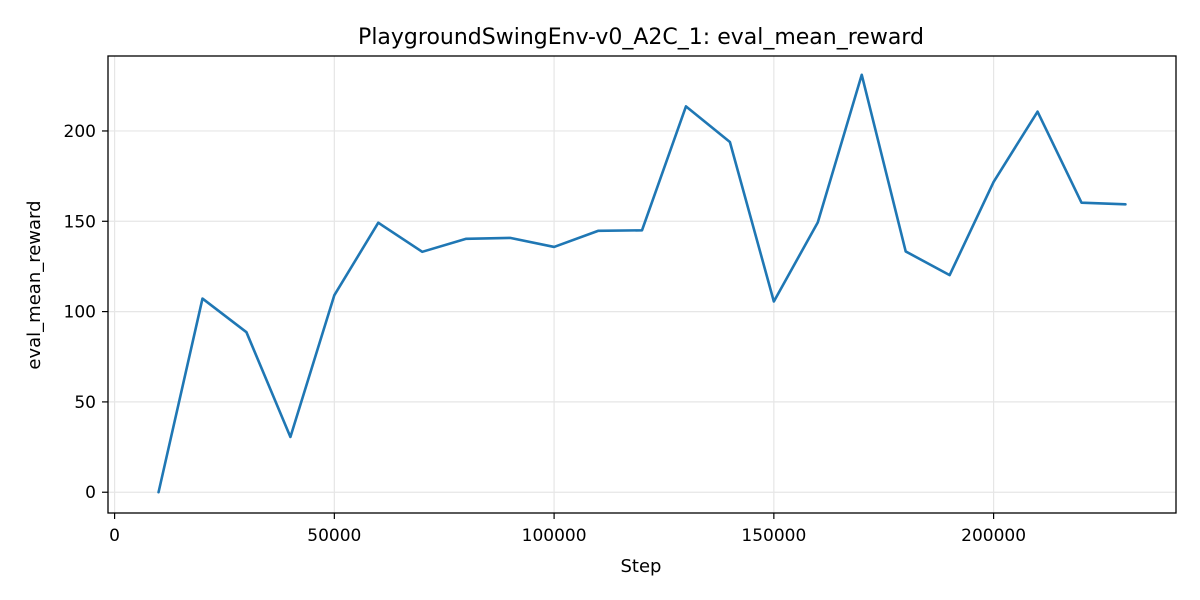 The height and width of the screenshot is (600, 1200). What do you see at coordinates (114, 536) in the screenshot?
I see `x-tick-label: 0` at bounding box center [114, 536].